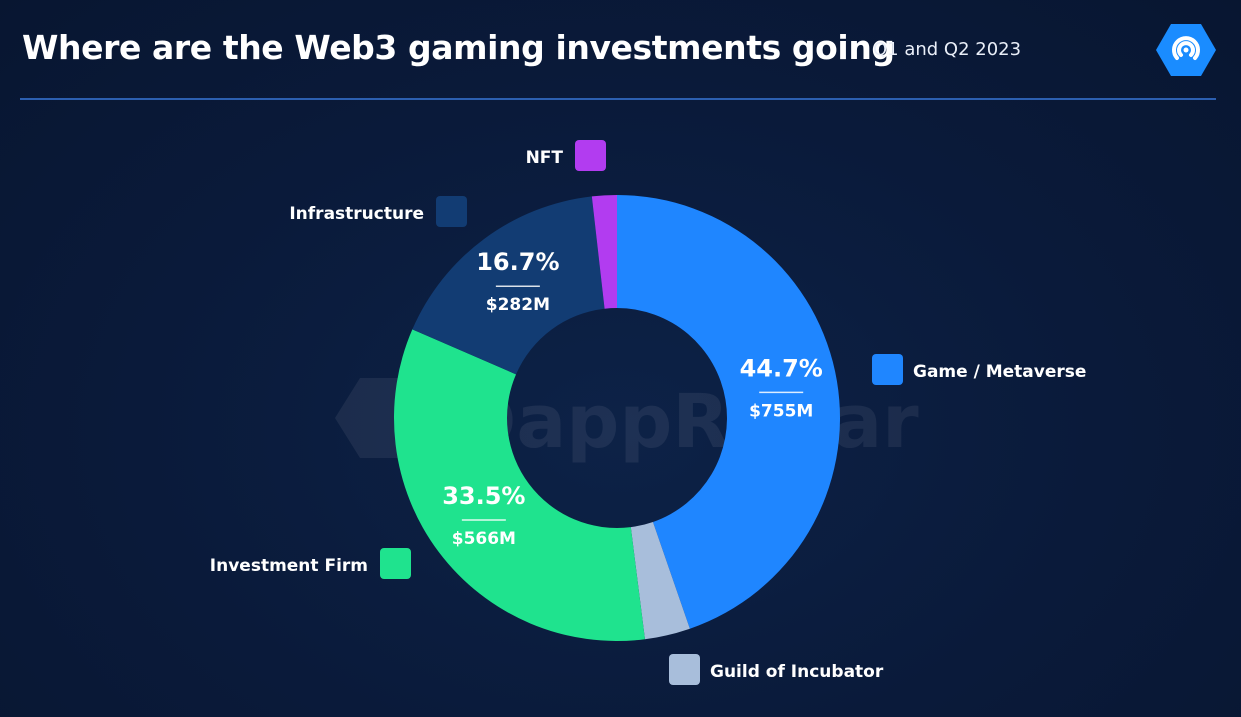 The width and height of the screenshot is (1241, 717). Describe the element at coordinates (887, 369) in the screenshot. I see `legend-swatch-game-metaverse` at that location.